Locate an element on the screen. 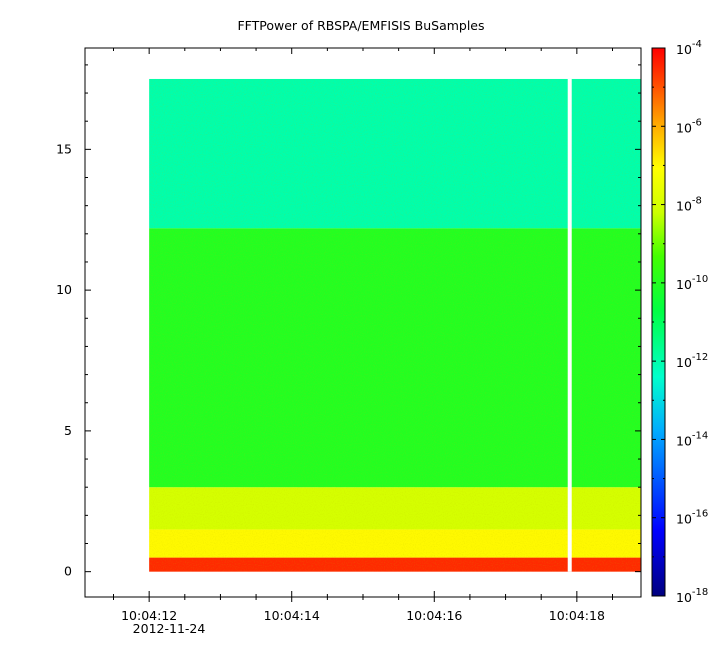 The width and height of the screenshot is (724, 660). colorbar-tick-label: 10⁻¹⁸ is located at coordinates (692, 596).